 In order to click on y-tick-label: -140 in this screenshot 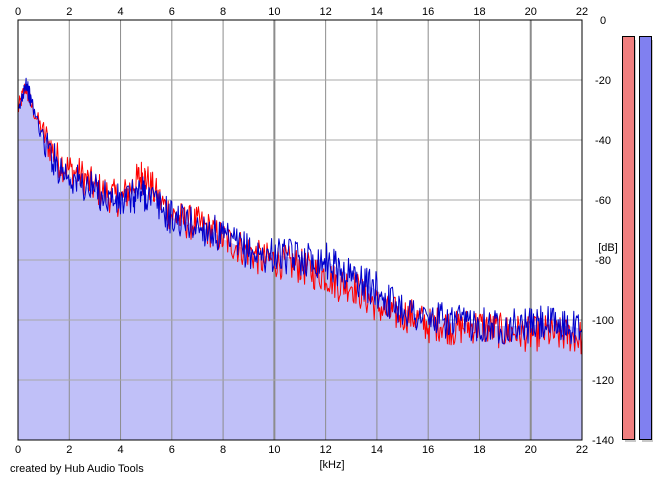, I will do `click(603, 441)`.